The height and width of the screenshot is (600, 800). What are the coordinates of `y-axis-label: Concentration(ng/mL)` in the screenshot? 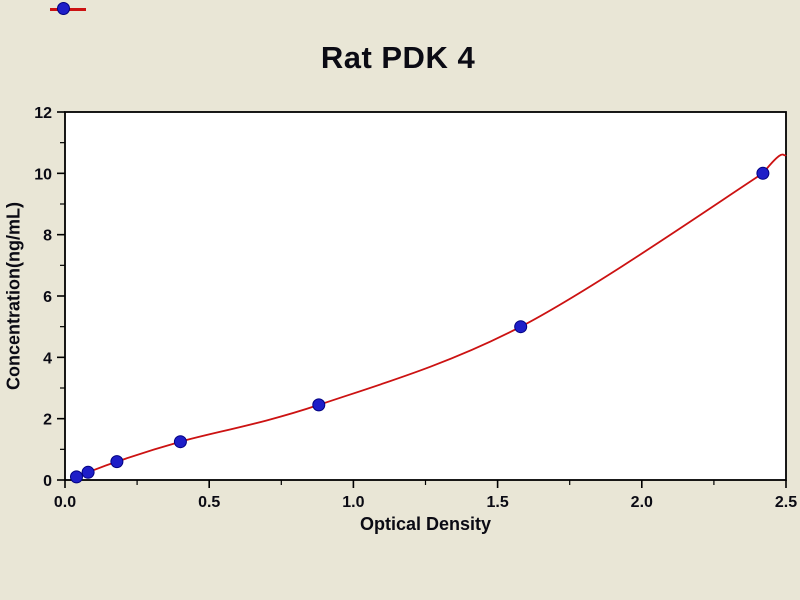 It's located at (13, 296).